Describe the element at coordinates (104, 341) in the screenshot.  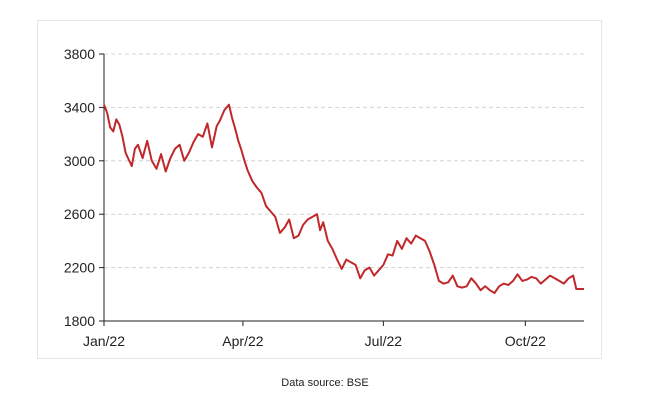
I see `x-tick-label: Jan/22` at that location.